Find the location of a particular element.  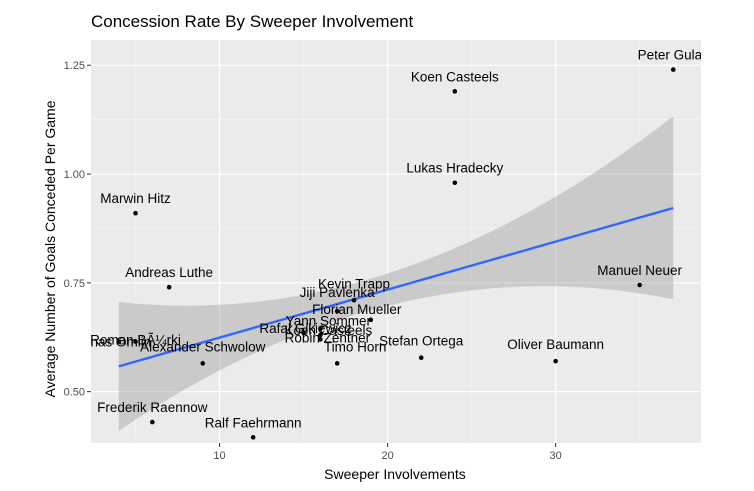

point-label: Rafal Gikiewicz is located at coordinates (305, 328).